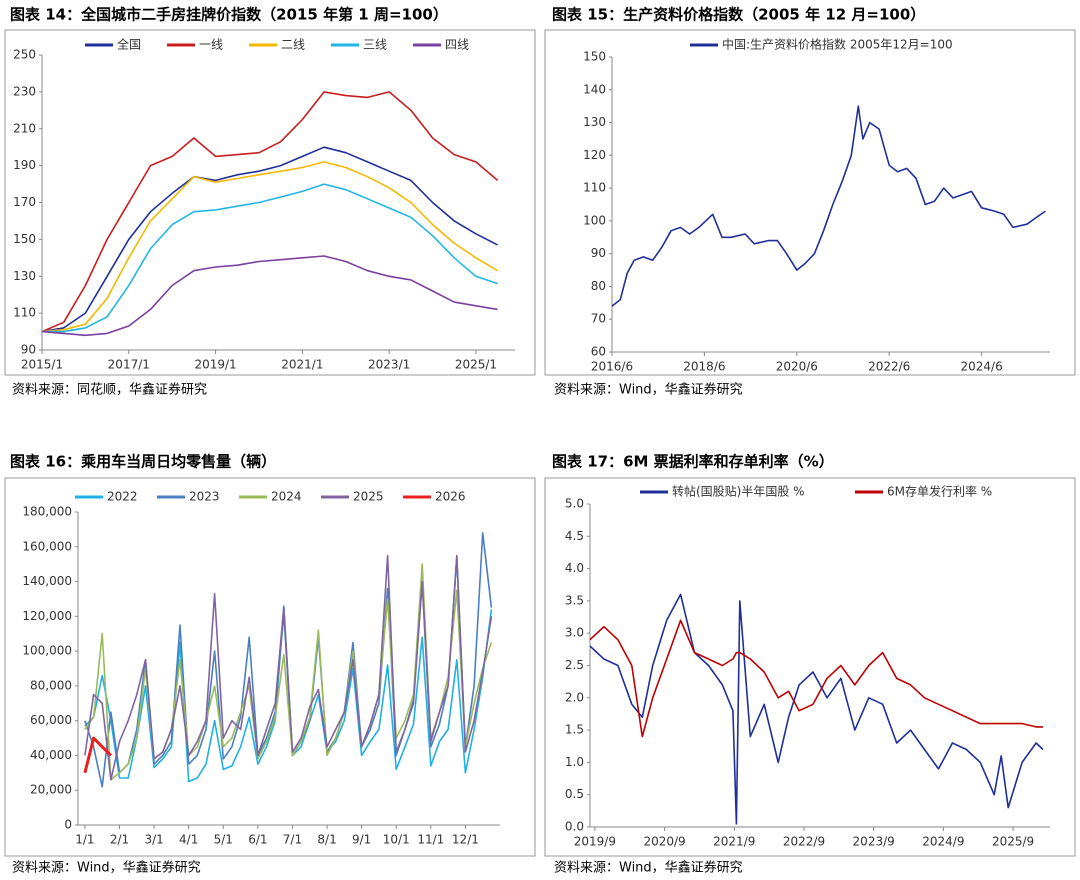 This screenshot has width=1080, height=880. What do you see at coordinates (215, 365) in the screenshot?
I see `x-tick-label: 2019/1` at bounding box center [215, 365].